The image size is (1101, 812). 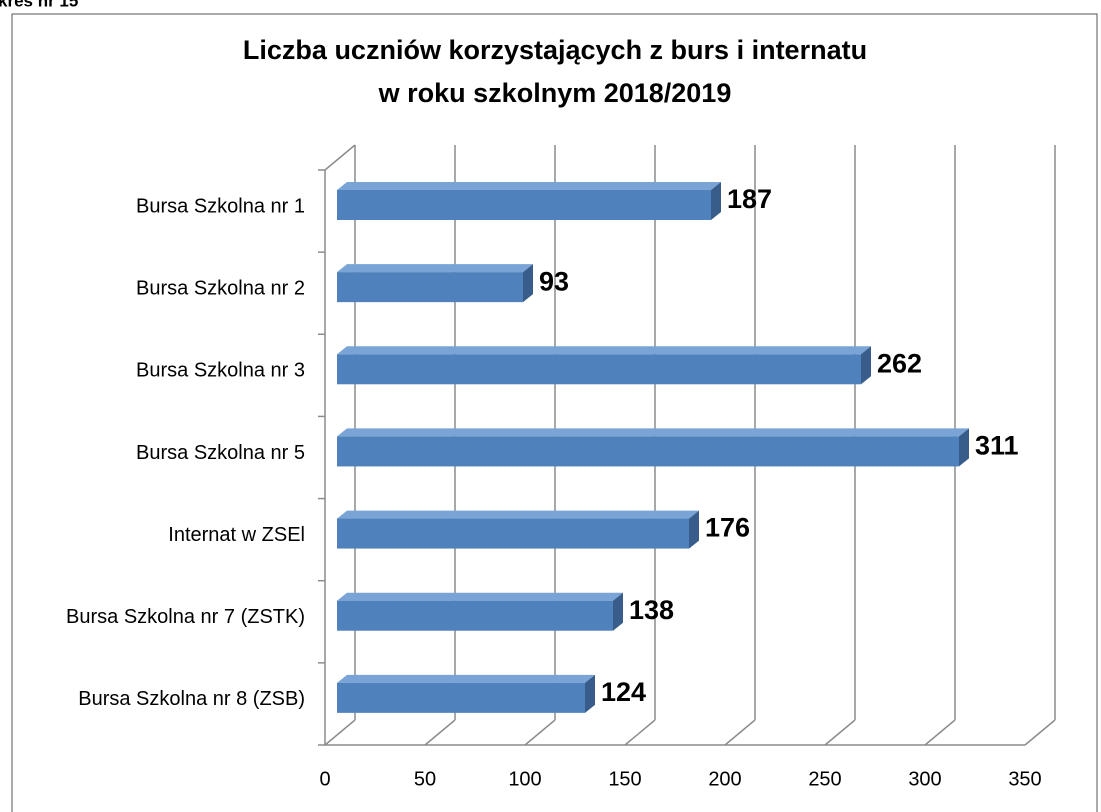 What do you see at coordinates (724, 779) in the screenshot?
I see `x-tick-label: 200` at bounding box center [724, 779].